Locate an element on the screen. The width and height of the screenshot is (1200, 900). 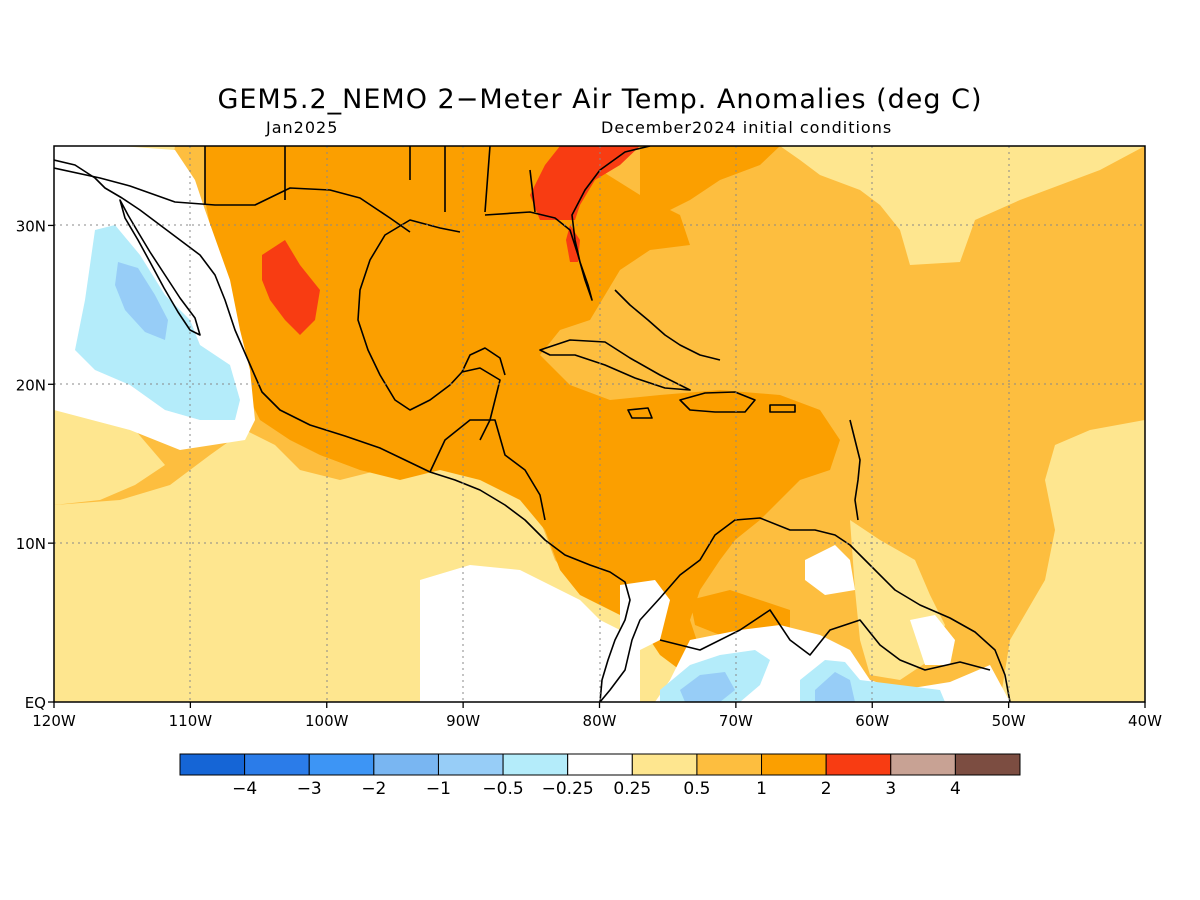
colorbar-label: −2 is located at coordinates (373, 789).